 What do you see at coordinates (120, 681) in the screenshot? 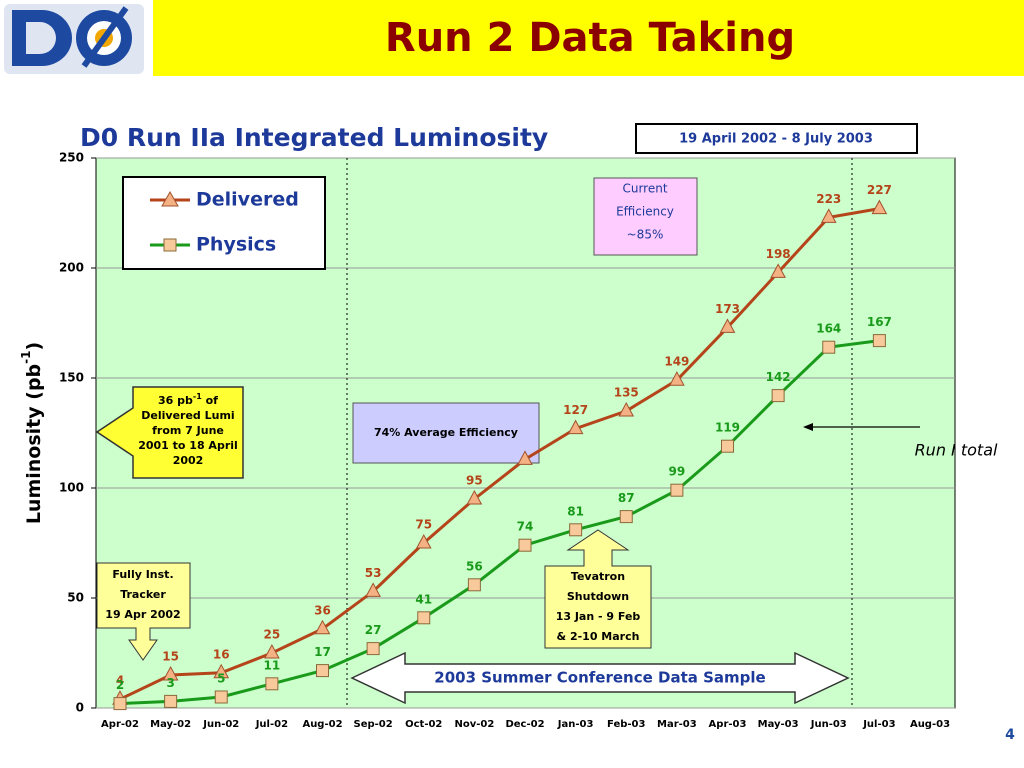
I see `data-label: 4` at bounding box center [120, 681].